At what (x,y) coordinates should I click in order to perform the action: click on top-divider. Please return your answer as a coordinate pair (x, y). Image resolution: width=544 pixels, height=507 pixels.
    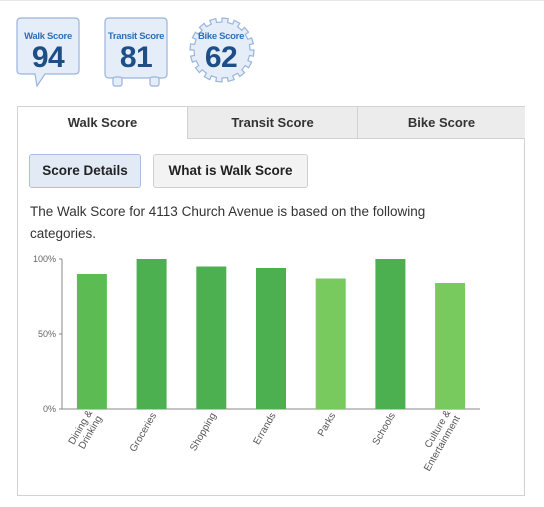
    Looking at the image, I should click on (272, 0).